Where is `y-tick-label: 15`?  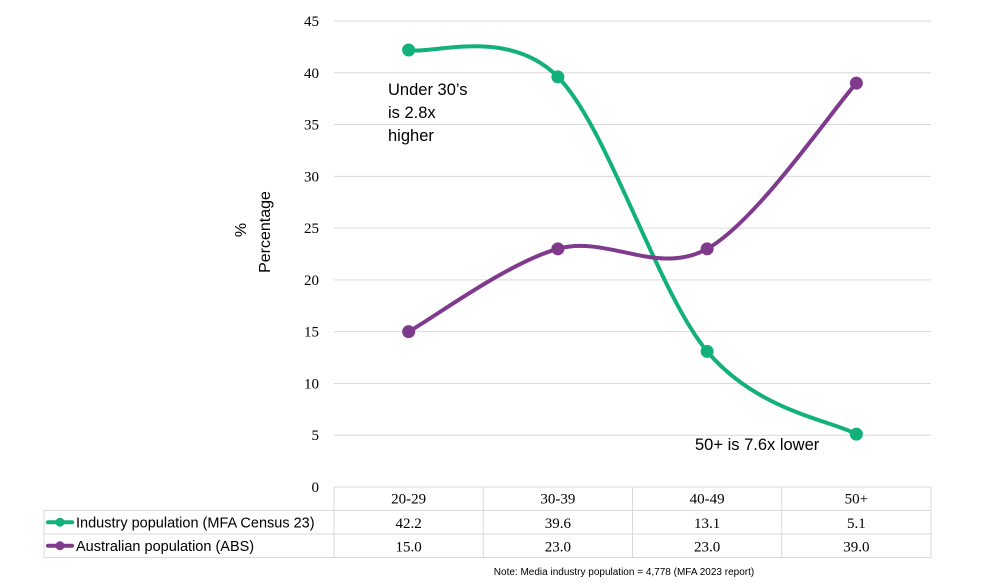 y-tick-label: 15 is located at coordinates (311, 333).